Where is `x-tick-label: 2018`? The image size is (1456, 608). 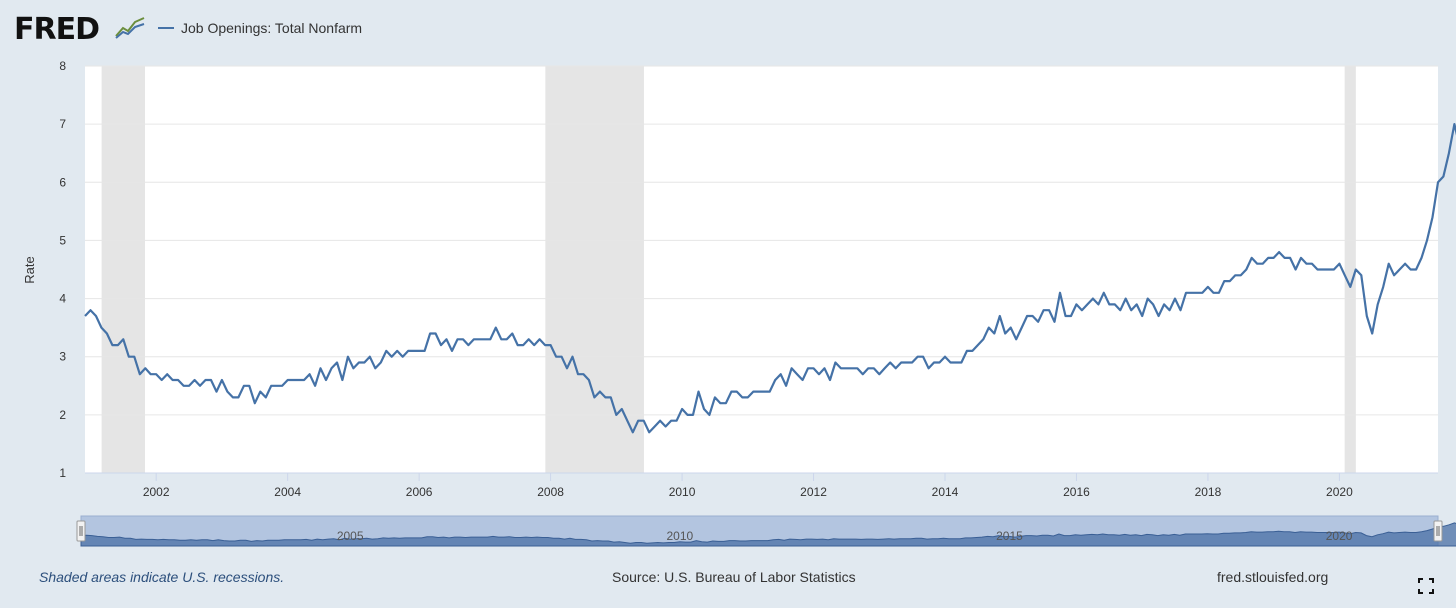 x-tick-label: 2018 is located at coordinates (1208, 492).